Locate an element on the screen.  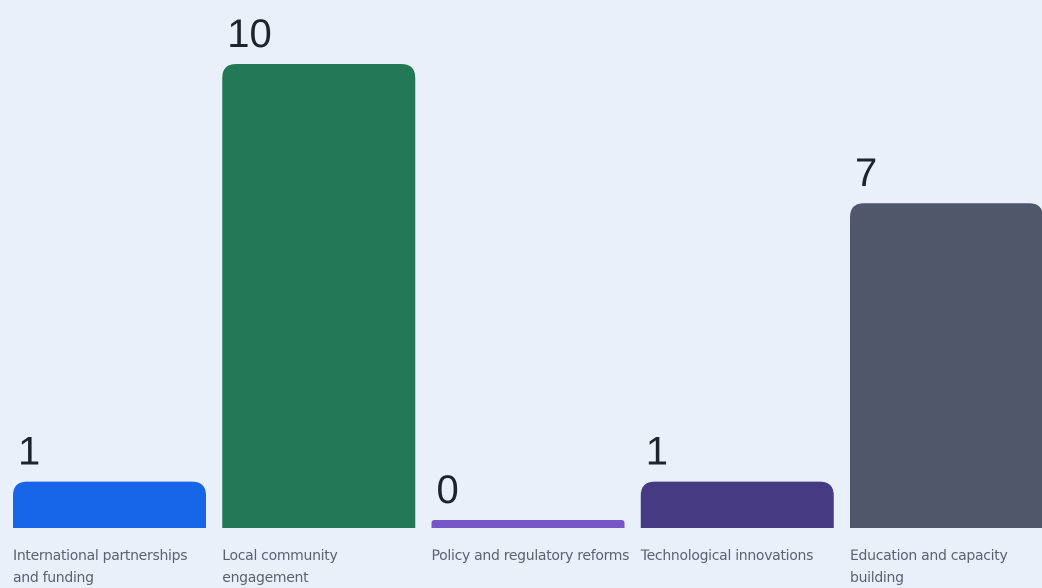
category-label-2: Local community engagement is located at coordinates (280, 567).